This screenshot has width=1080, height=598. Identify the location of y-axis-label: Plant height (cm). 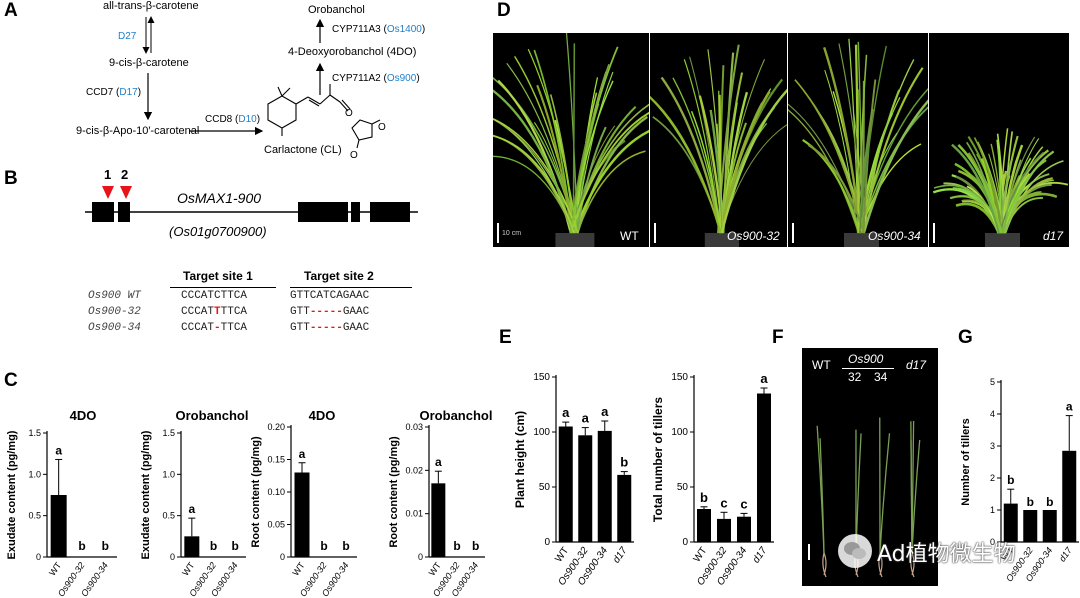
(520, 459).